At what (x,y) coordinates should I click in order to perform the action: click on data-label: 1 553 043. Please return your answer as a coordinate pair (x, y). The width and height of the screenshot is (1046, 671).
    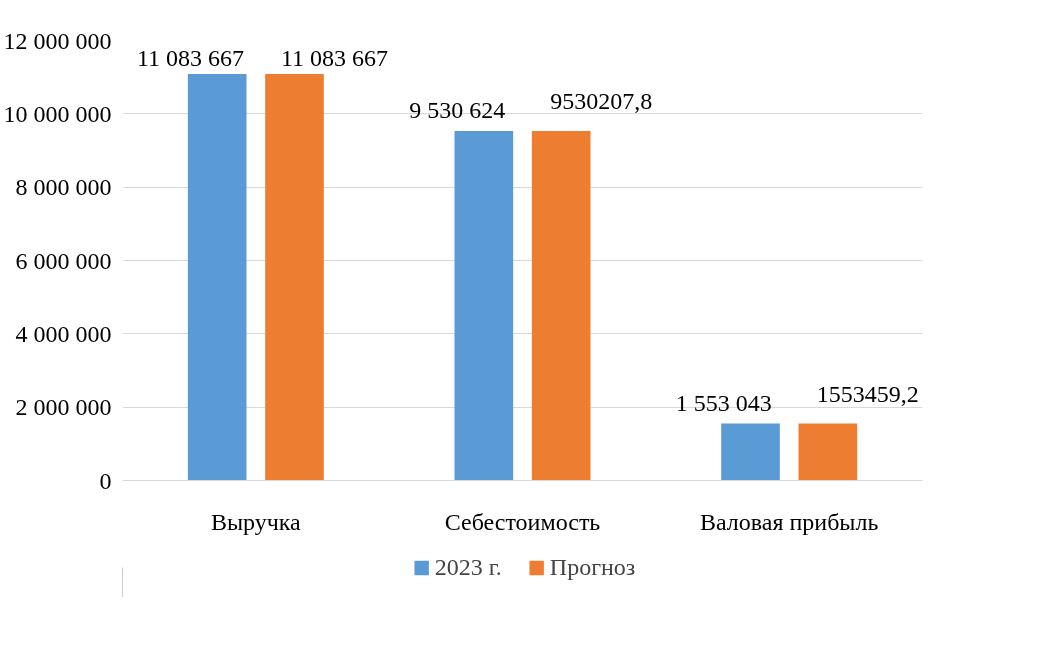
    Looking at the image, I should click on (723, 402).